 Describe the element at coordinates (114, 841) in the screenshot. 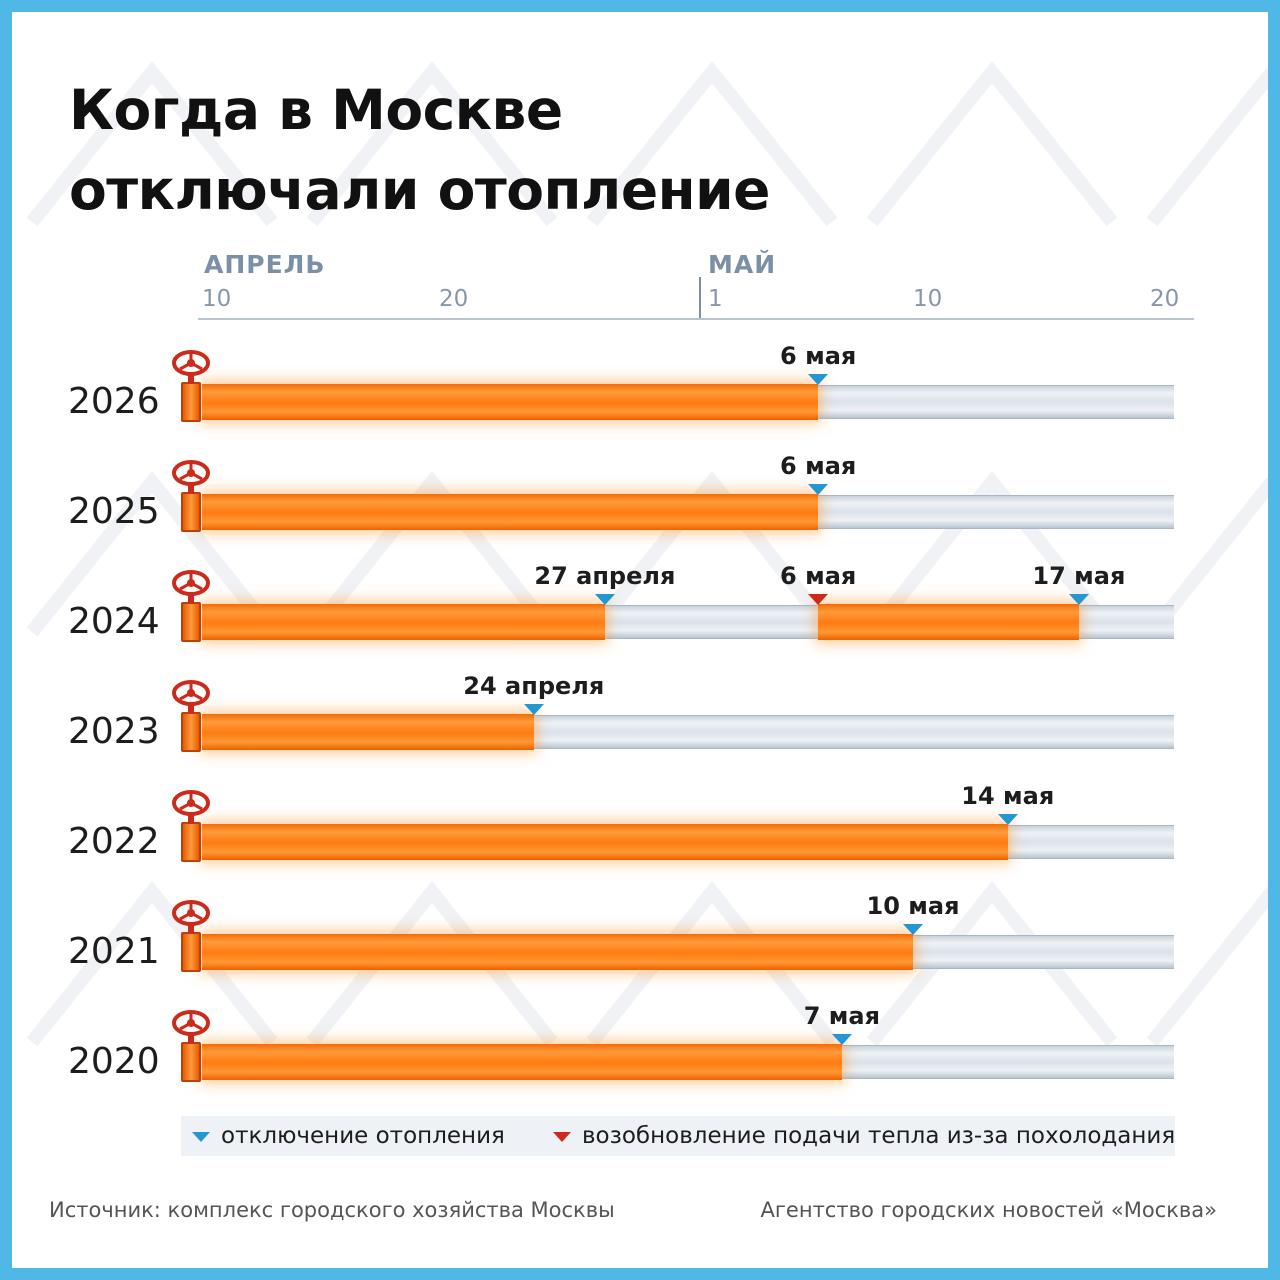

I see `year-label-2022: 2022` at that location.